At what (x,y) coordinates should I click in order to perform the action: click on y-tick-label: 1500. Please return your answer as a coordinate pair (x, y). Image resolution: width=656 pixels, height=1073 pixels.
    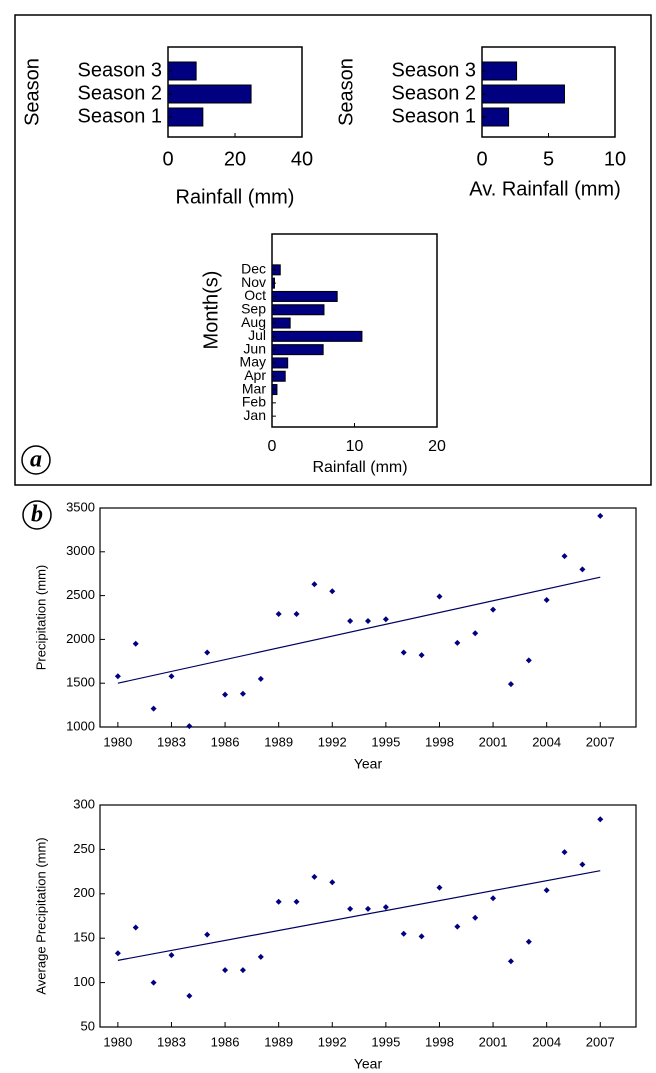
    Looking at the image, I should click on (80, 682).